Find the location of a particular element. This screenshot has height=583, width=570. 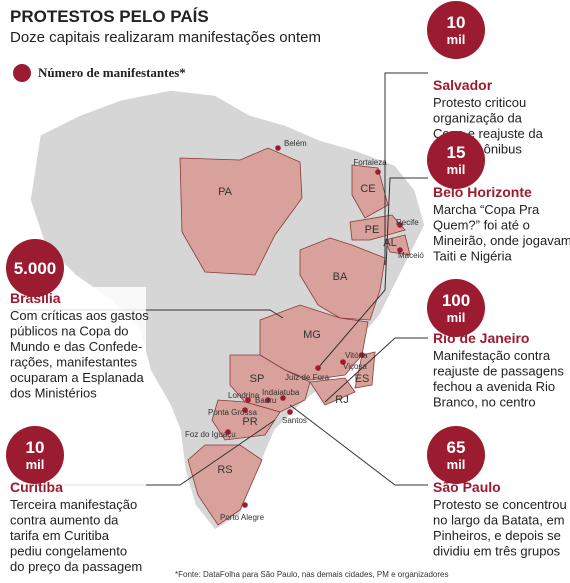

callout-text: dos Ministérios is located at coordinates (53, 393).